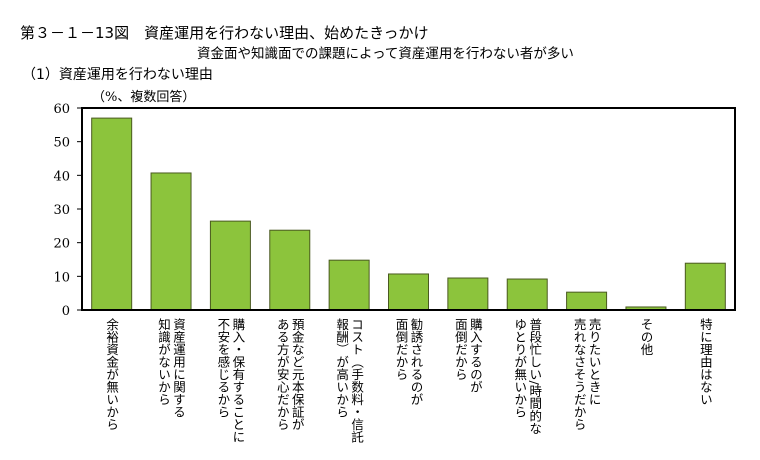  What do you see at coordinates (144, 97) in the screenshot?
I see `y-axis-unit: （%、複数回答）` at bounding box center [144, 97].